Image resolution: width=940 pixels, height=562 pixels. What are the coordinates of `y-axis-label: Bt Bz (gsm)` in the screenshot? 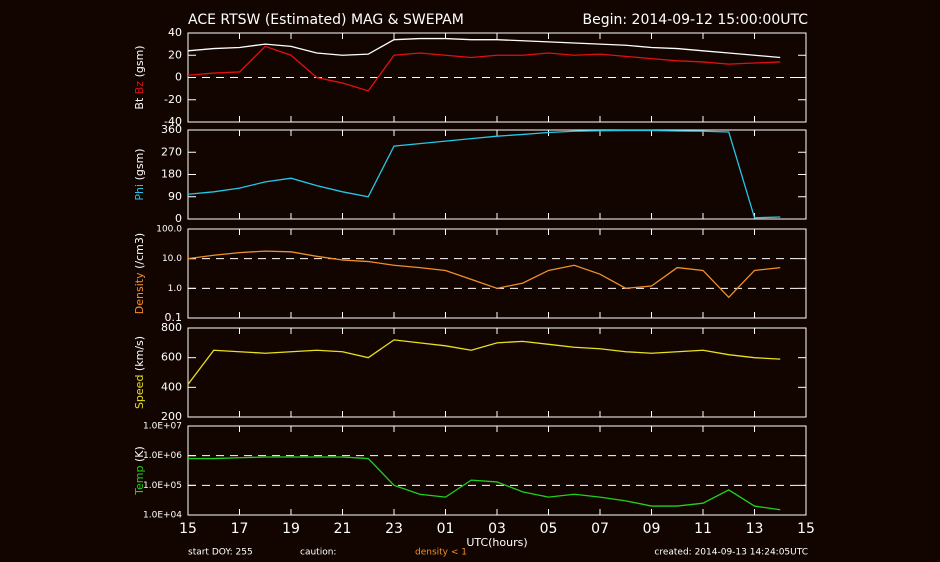 It's located at (139, 77).